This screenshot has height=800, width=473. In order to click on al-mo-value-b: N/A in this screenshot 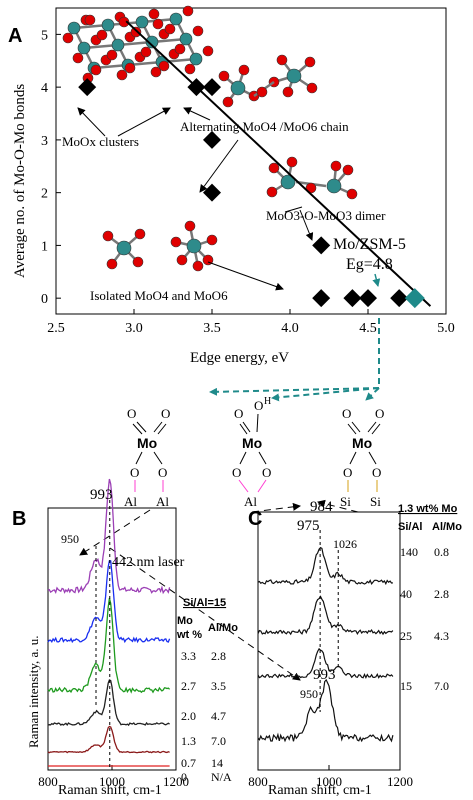, I will do `click(221, 777)`.